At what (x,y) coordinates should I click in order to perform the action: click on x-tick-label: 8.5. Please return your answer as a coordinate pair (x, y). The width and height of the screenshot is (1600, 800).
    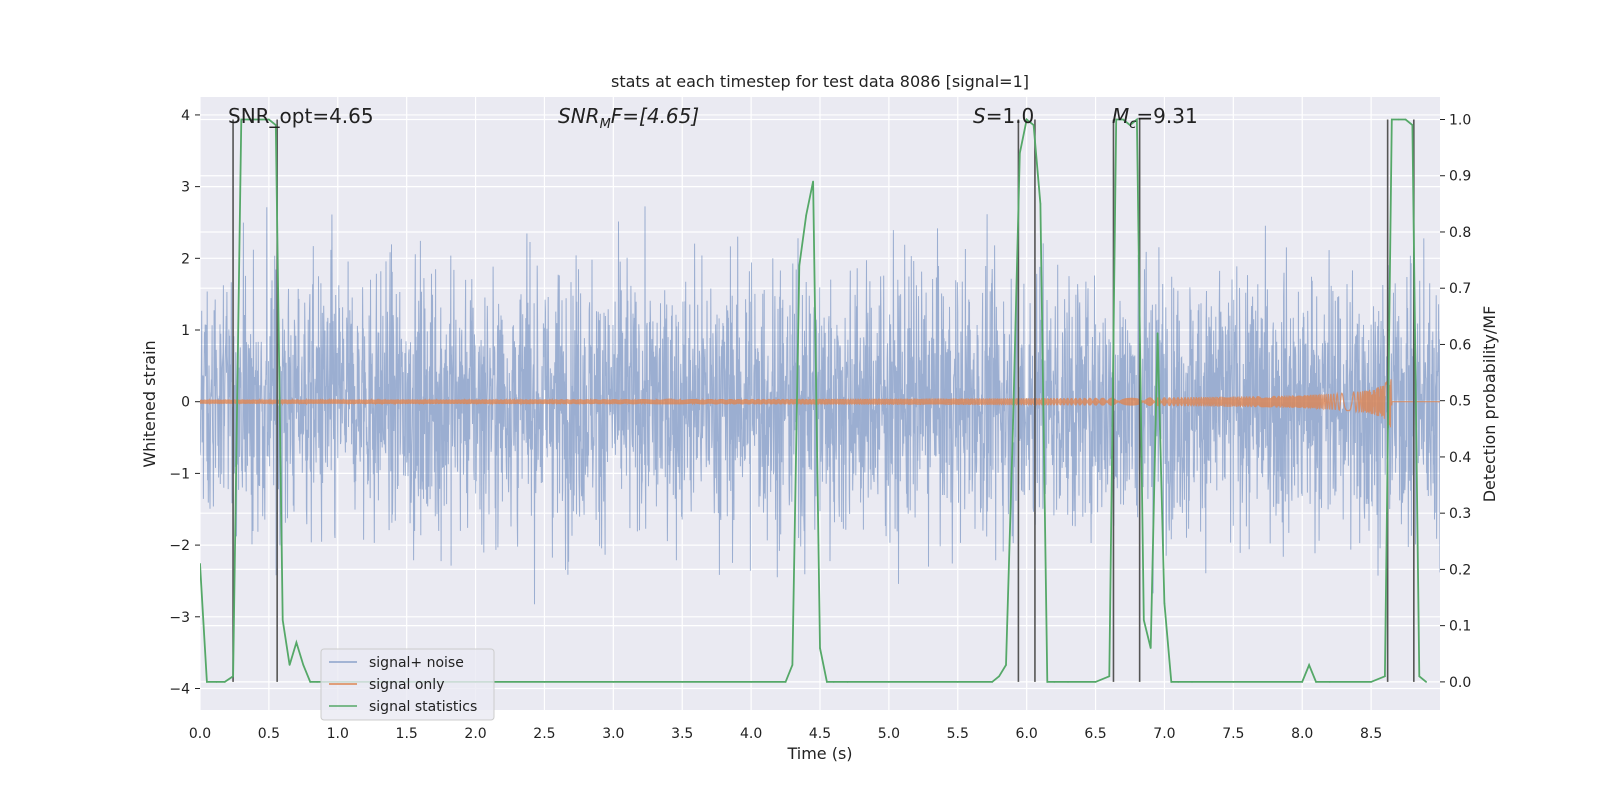
    Looking at the image, I should click on (1371, 734).